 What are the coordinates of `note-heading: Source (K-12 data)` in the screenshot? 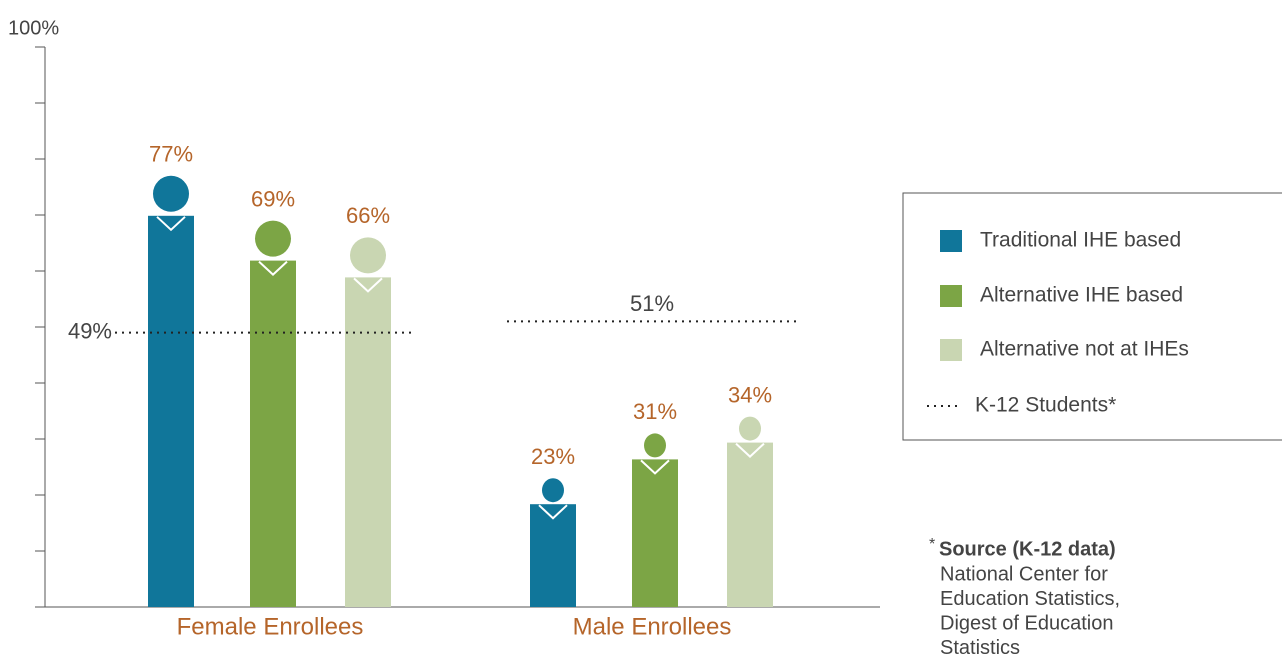 It's located at (1027, 549).